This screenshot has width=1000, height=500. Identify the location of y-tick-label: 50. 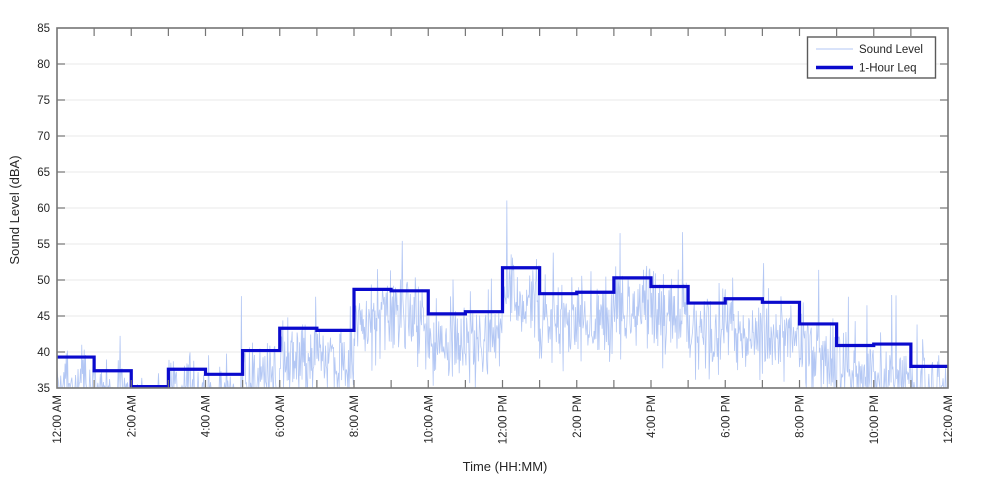
(43, 281).